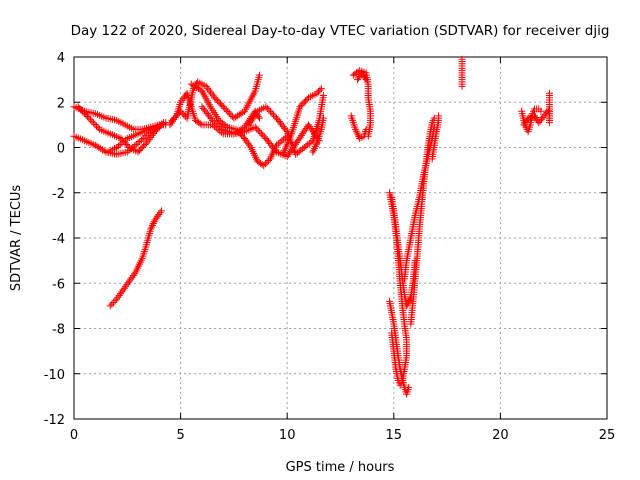  What do you see at coordinates (61, 149) in the screenshot?
I see `y-tick-label: 0` at bounding box center [61, 149].